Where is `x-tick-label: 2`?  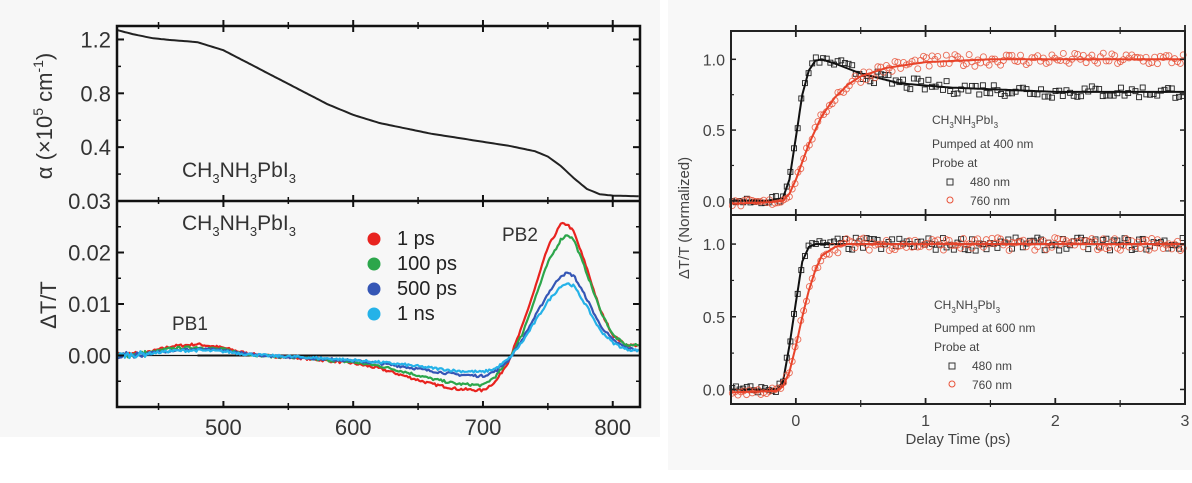 x-tick-label: 2 is located at coordinates (1055, 421).